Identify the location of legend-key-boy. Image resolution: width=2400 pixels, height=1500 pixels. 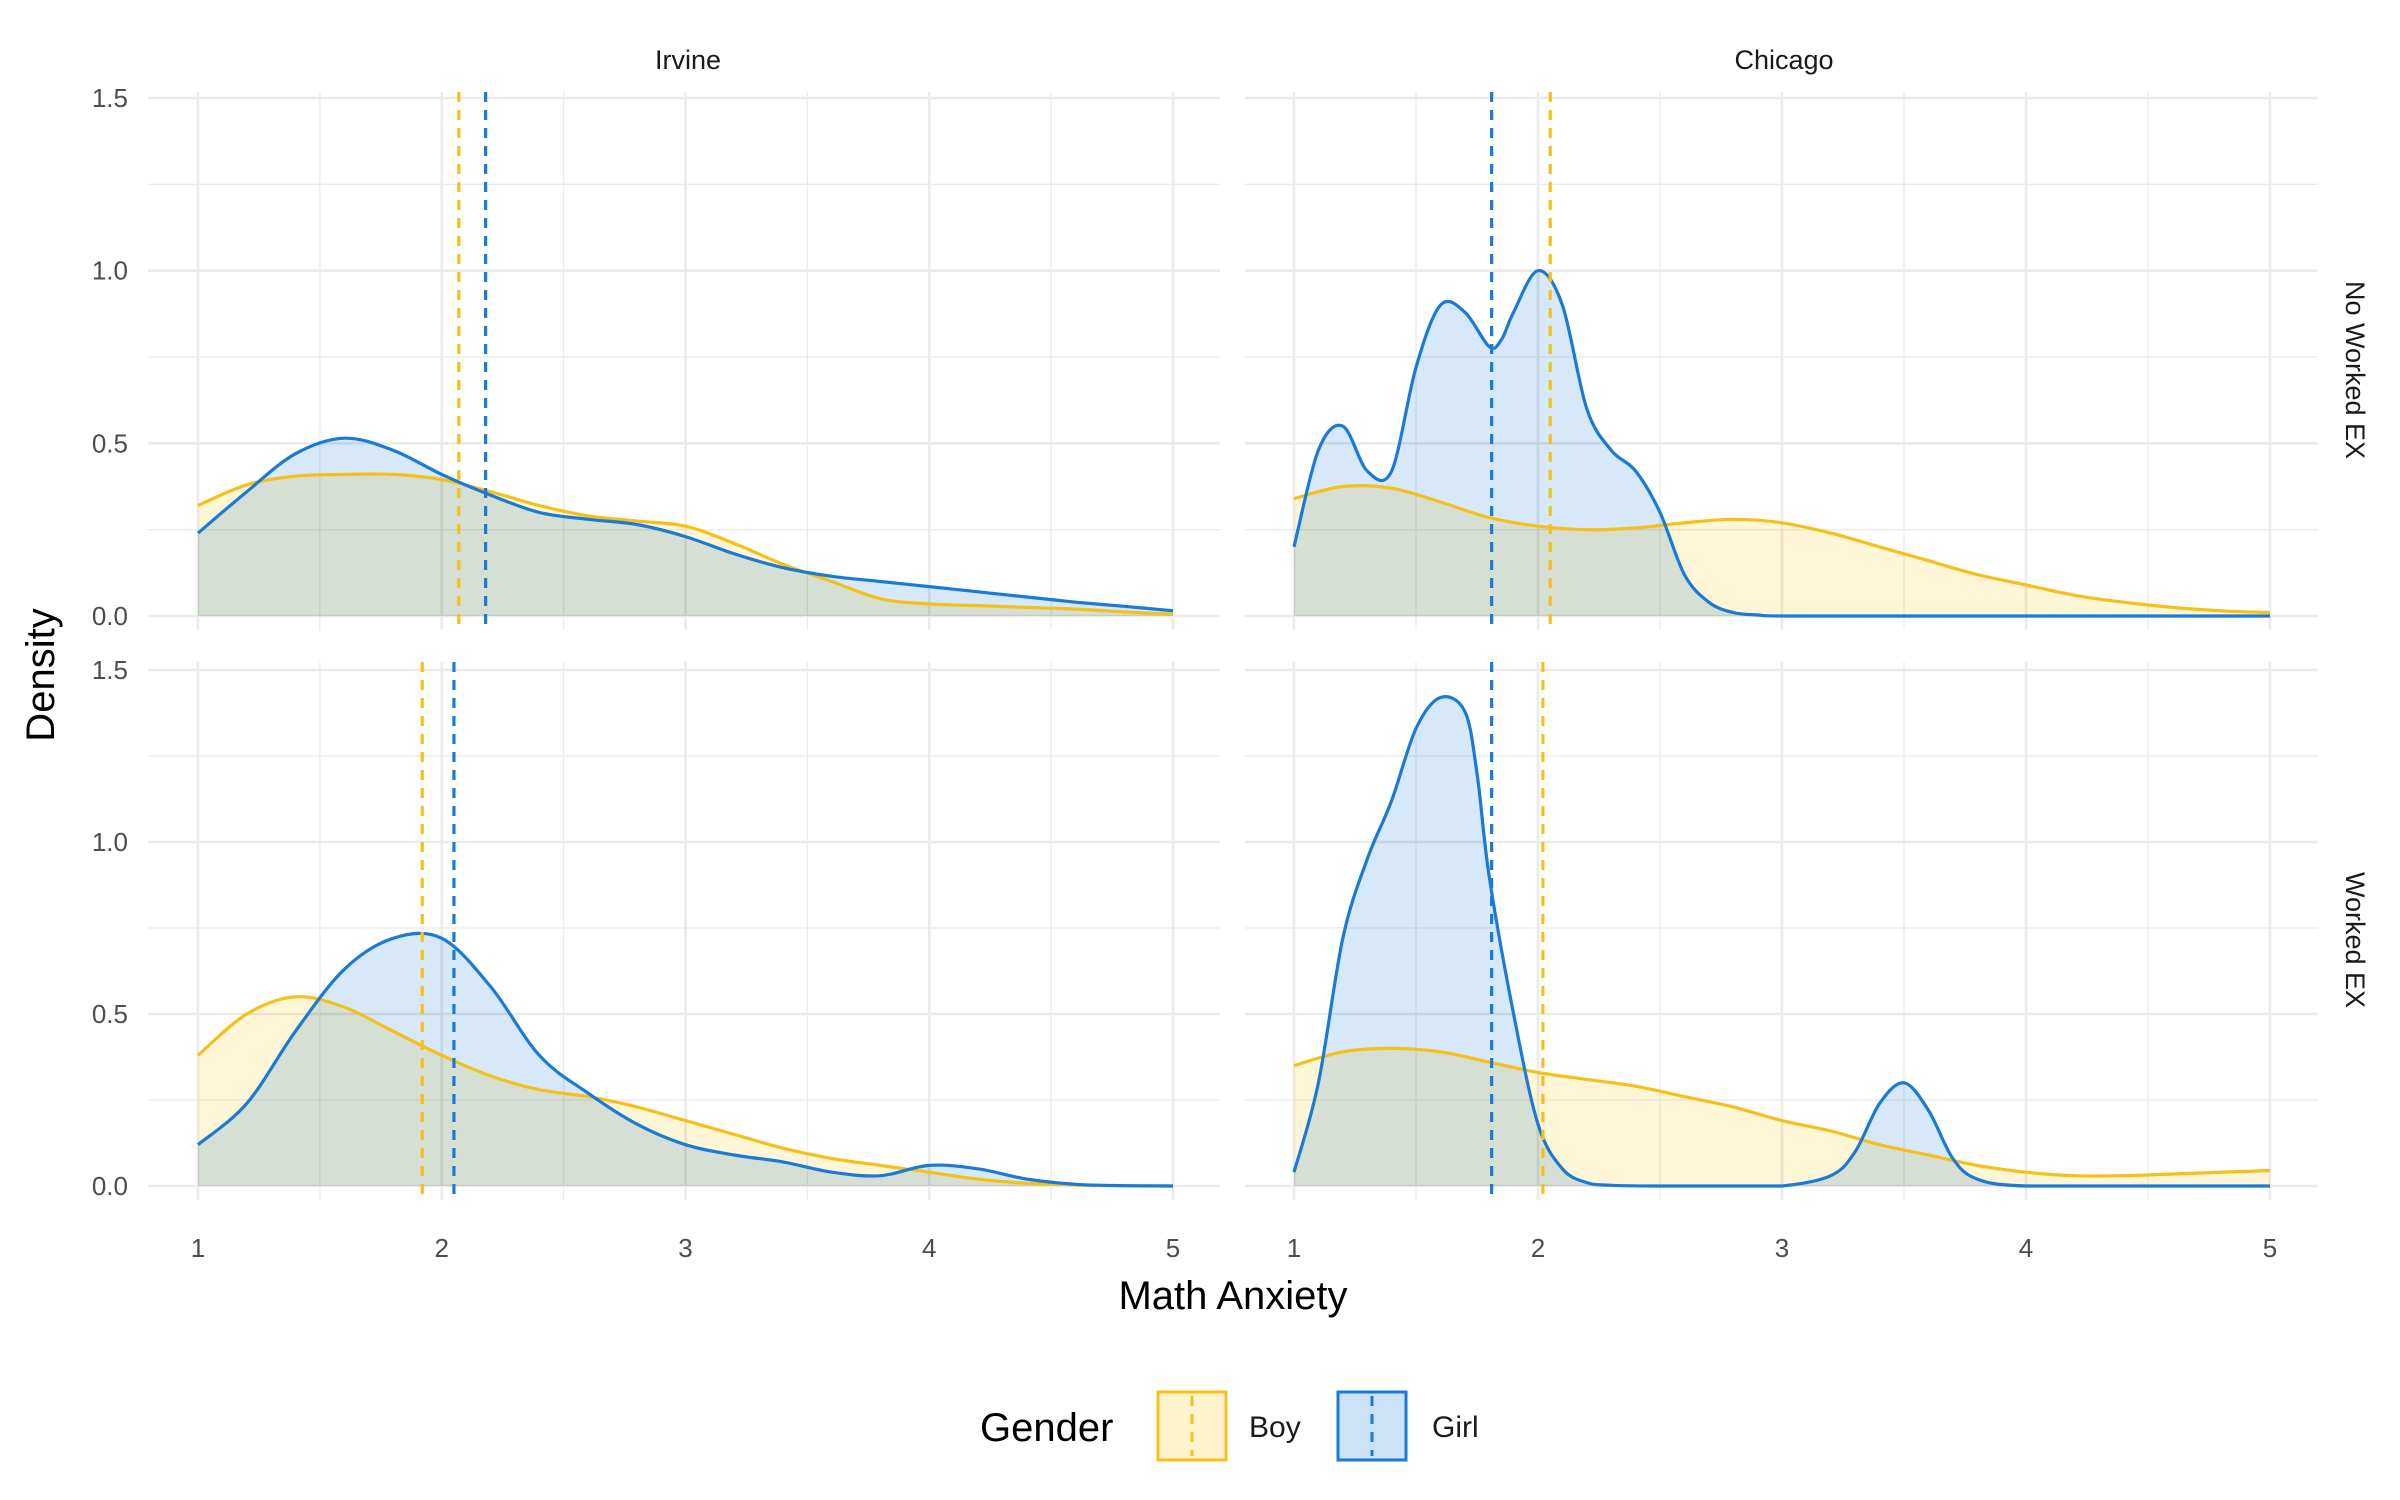
(1192, 1426).